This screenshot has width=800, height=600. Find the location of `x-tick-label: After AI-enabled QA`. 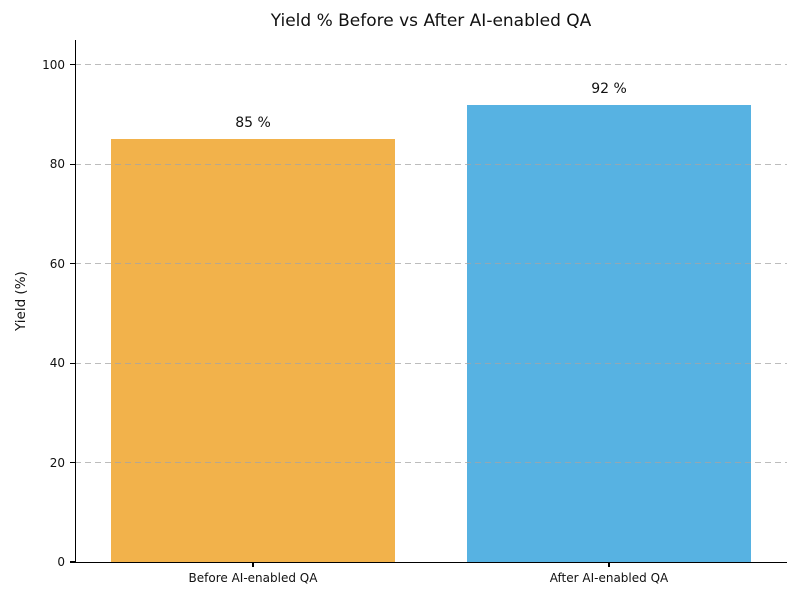

x-tick-label: After AI-enabled QA is located at coordinates (609, 578).